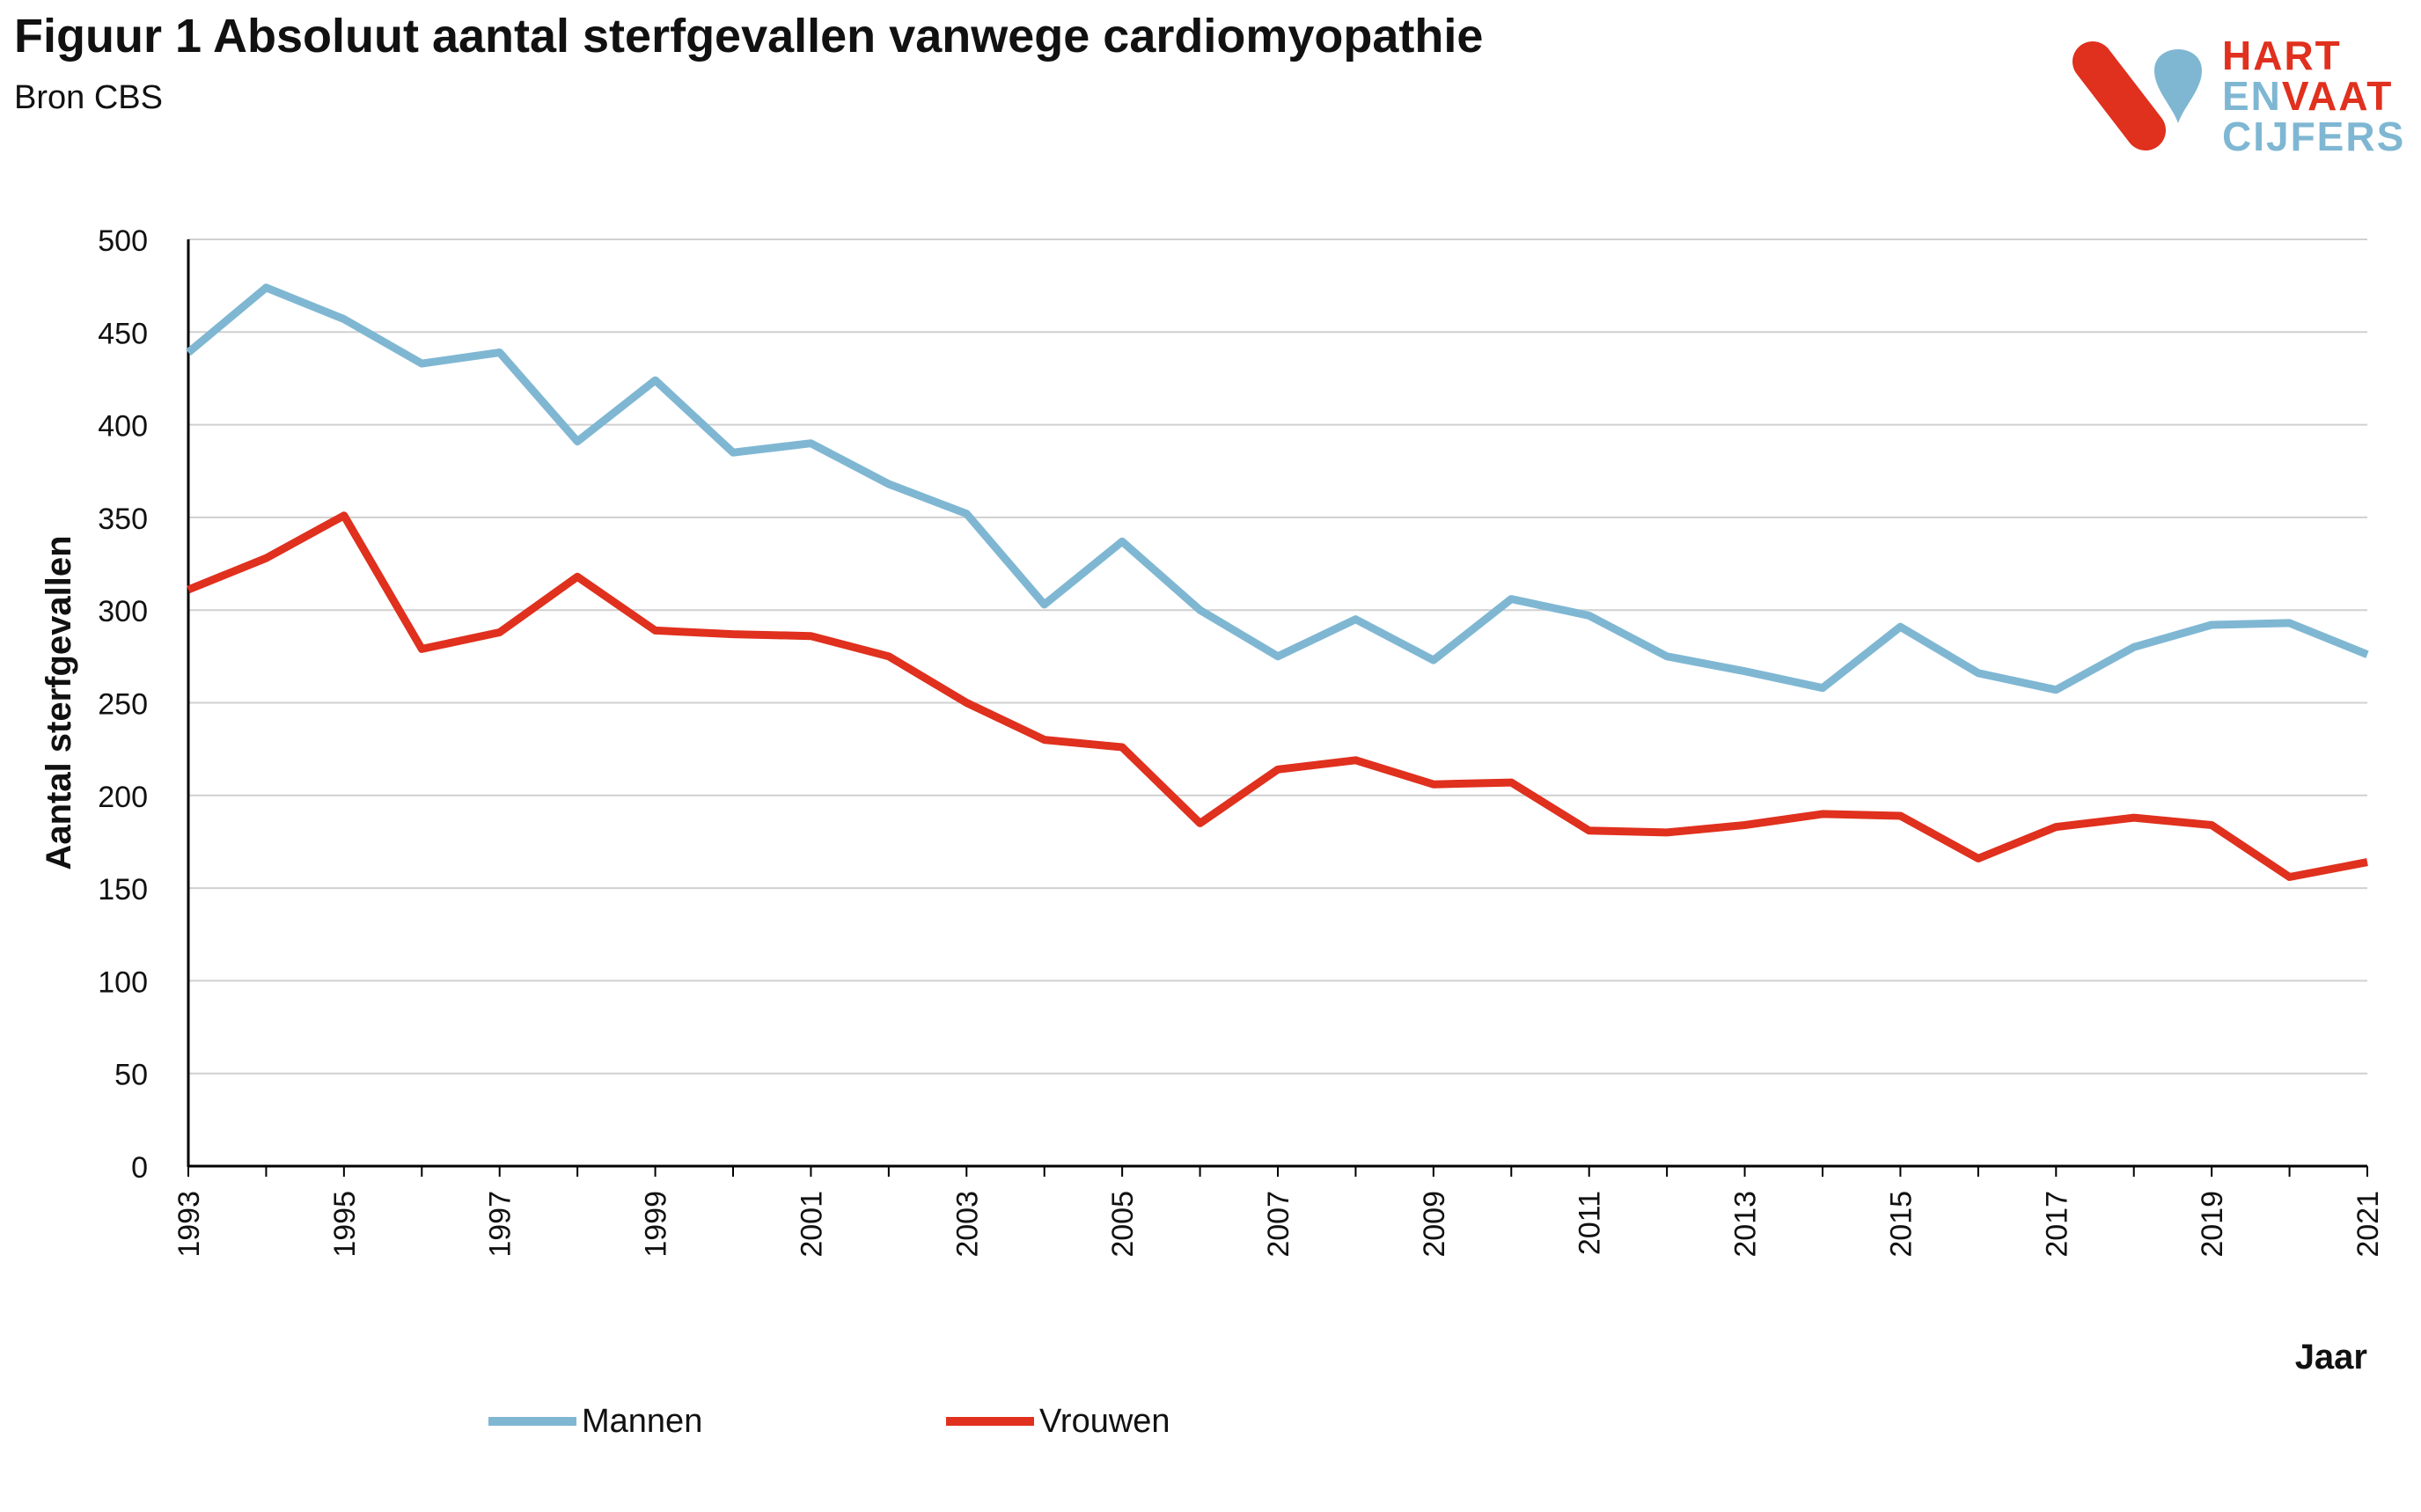 The width and height of the screenshot is (2421, 1512). Describe the element at coordinates (140, 1168) in the screenshot. I see `y-tick-label: 0` at that location.